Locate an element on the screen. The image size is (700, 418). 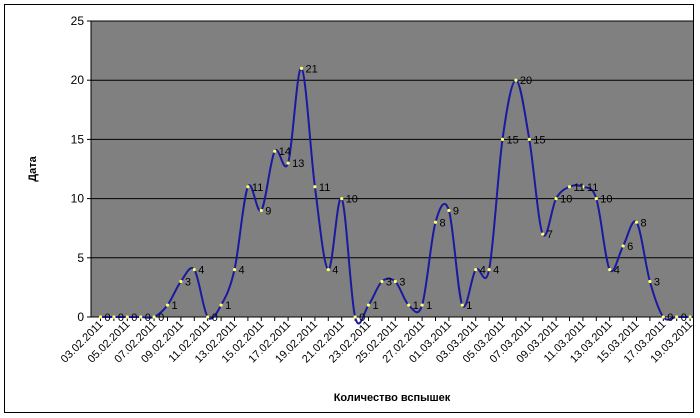
data-label: 14 is located at coordinates (285, 152).